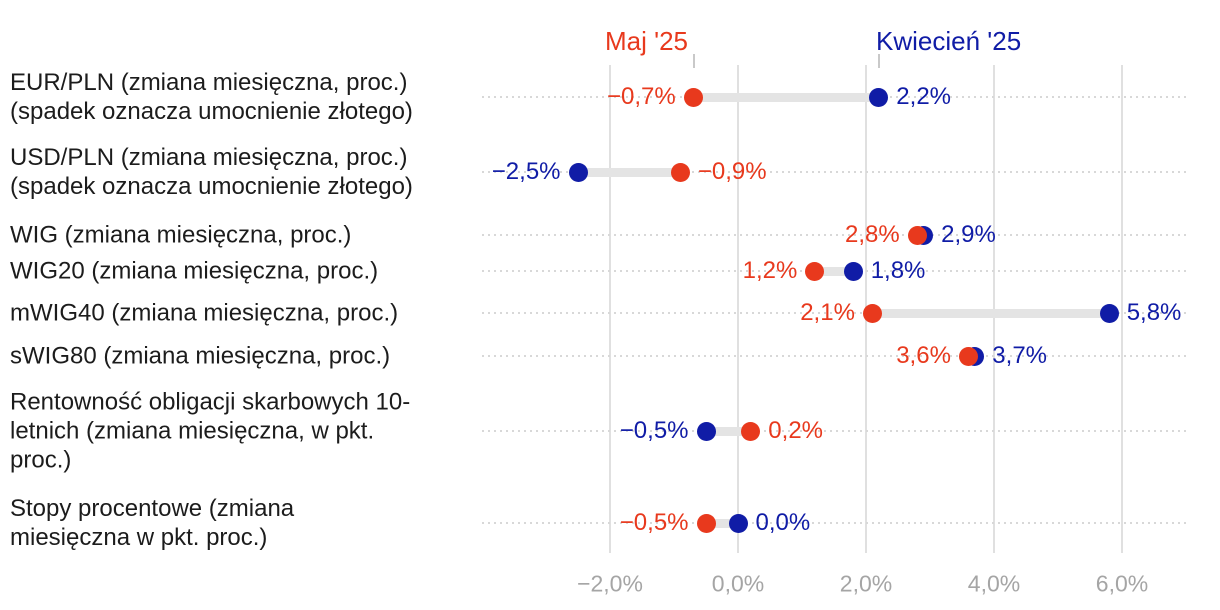  What do you see at coordinates (879, 61) in the screenshot?
I see `legend-kwiecien-pointer-tick` at bounding box center [879, 61].